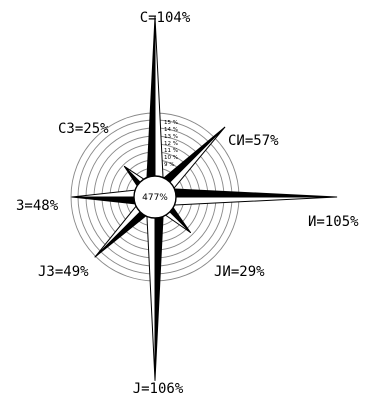 The height and width of the screenshot is (405, 366). I want to click on ring-labels: 15 % 14 % 13 % 12 % 11 % 10 % 9 %, so click(171, 144).